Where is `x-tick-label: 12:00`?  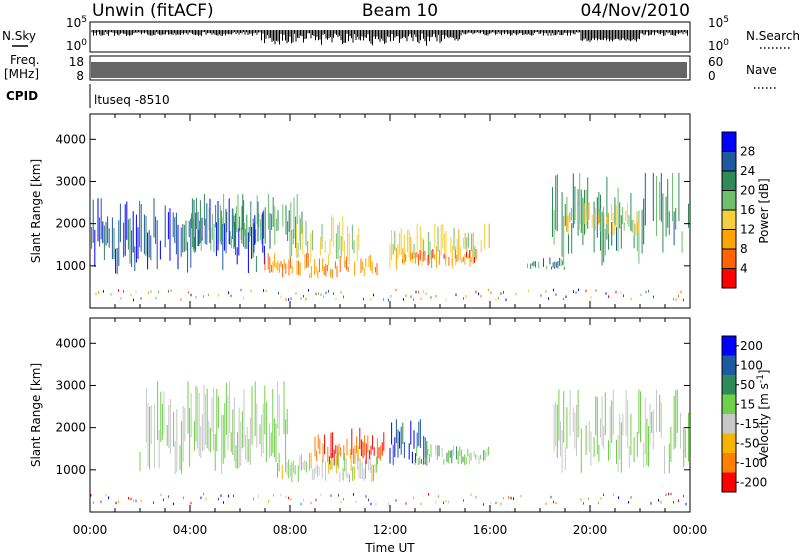 x-tick-label: 12:00 is located at coordinates (390, 530).